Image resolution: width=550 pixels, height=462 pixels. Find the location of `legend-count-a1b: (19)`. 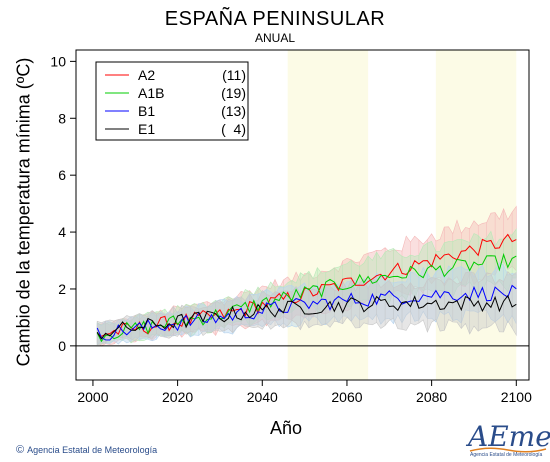

legend-count-a1b: (19) is located at coordinates (233, 93).